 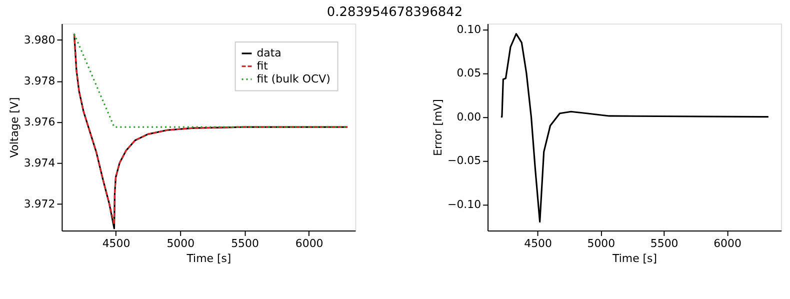 I want to click on y-tick-label: 3.976, so click(x=40, y=121).